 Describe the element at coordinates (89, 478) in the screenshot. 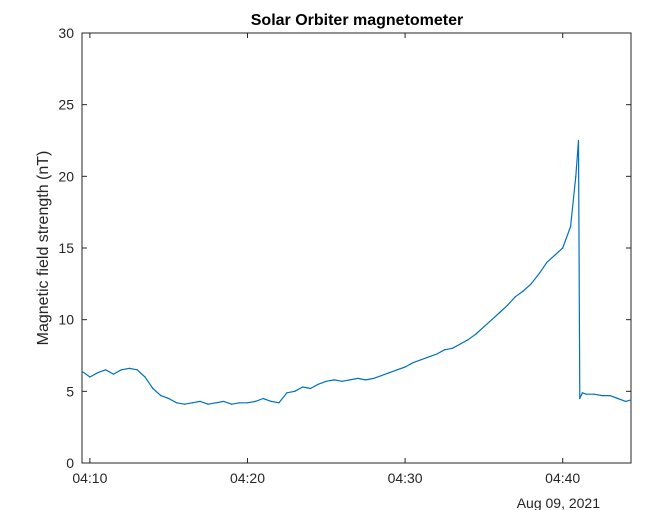

I see `x-tick-label: 04:10` at that location.